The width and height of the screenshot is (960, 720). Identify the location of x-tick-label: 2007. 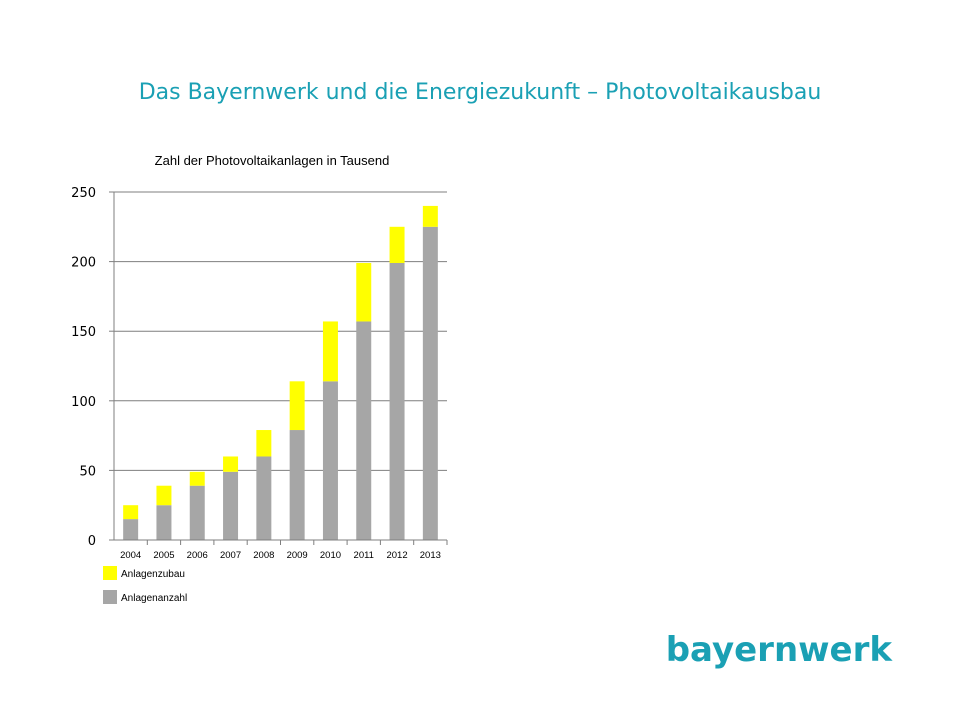
(230, 555).